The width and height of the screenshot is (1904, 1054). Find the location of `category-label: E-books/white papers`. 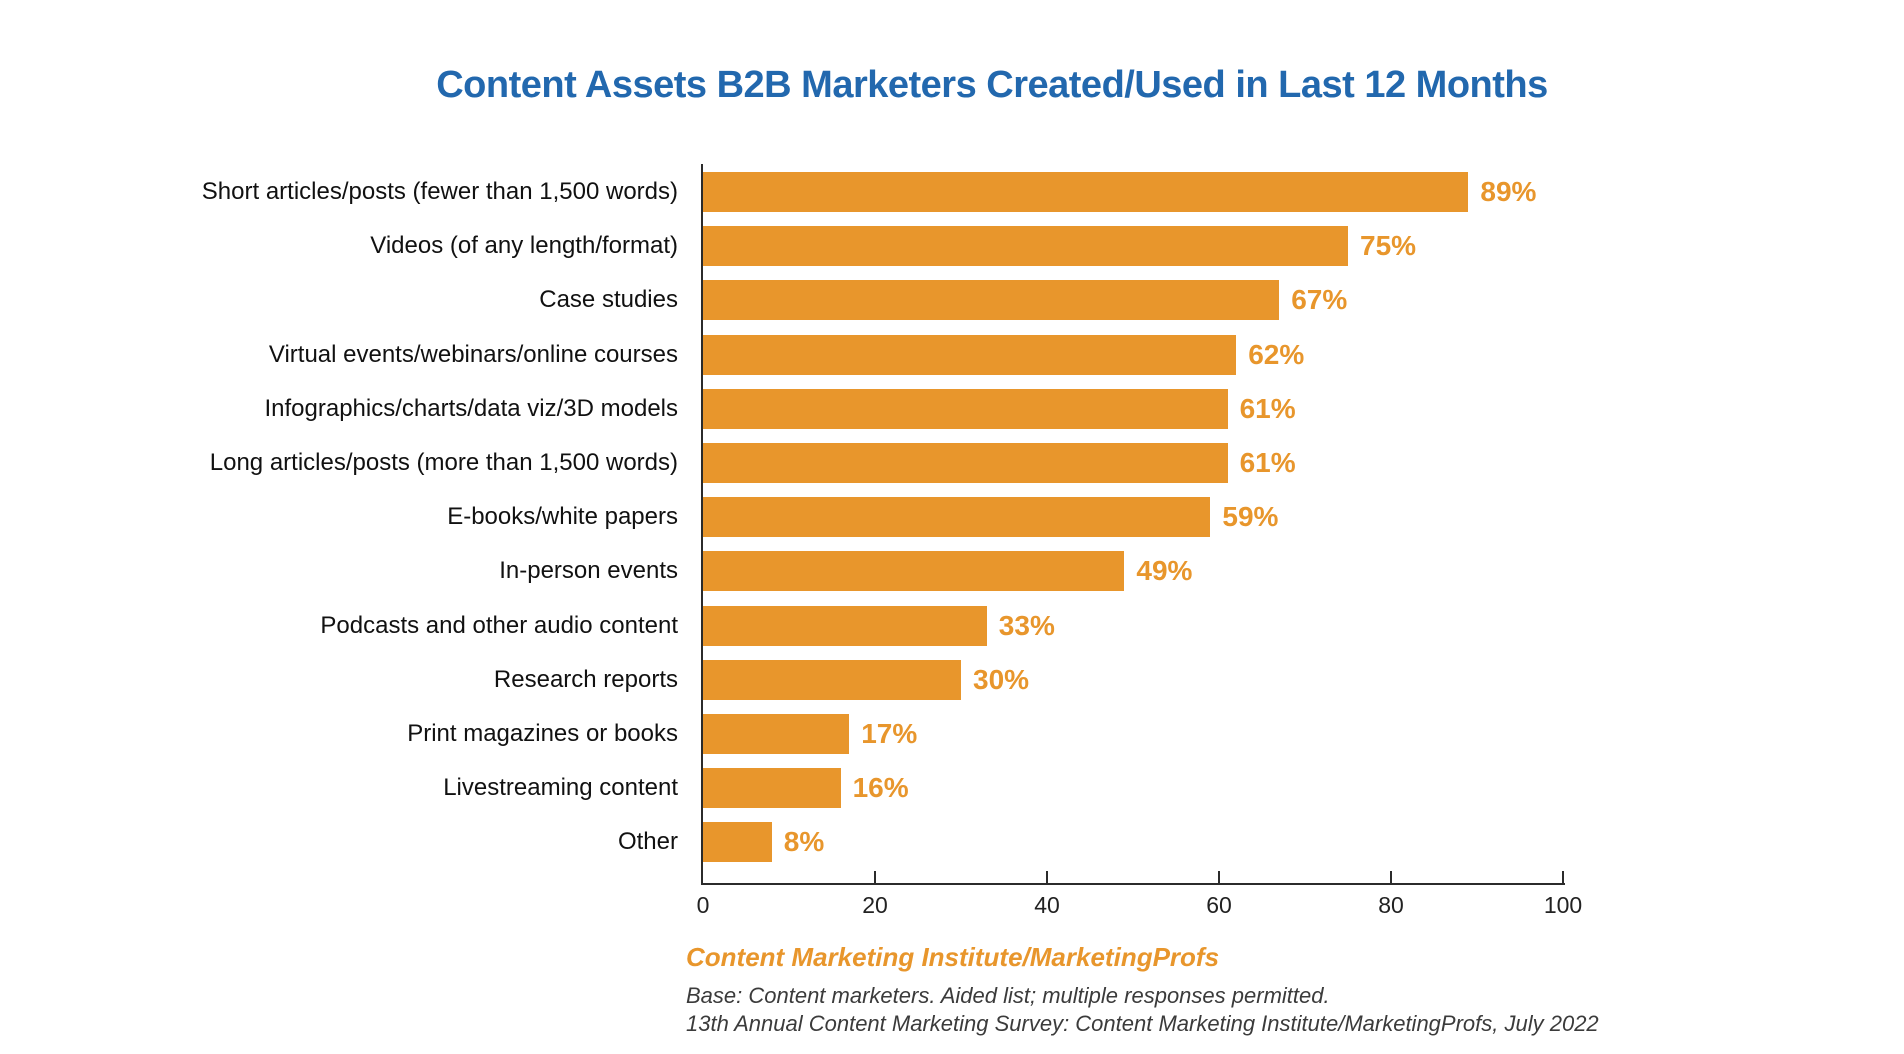

category-label: E-books/white papers is located at coordinates (562, 517).